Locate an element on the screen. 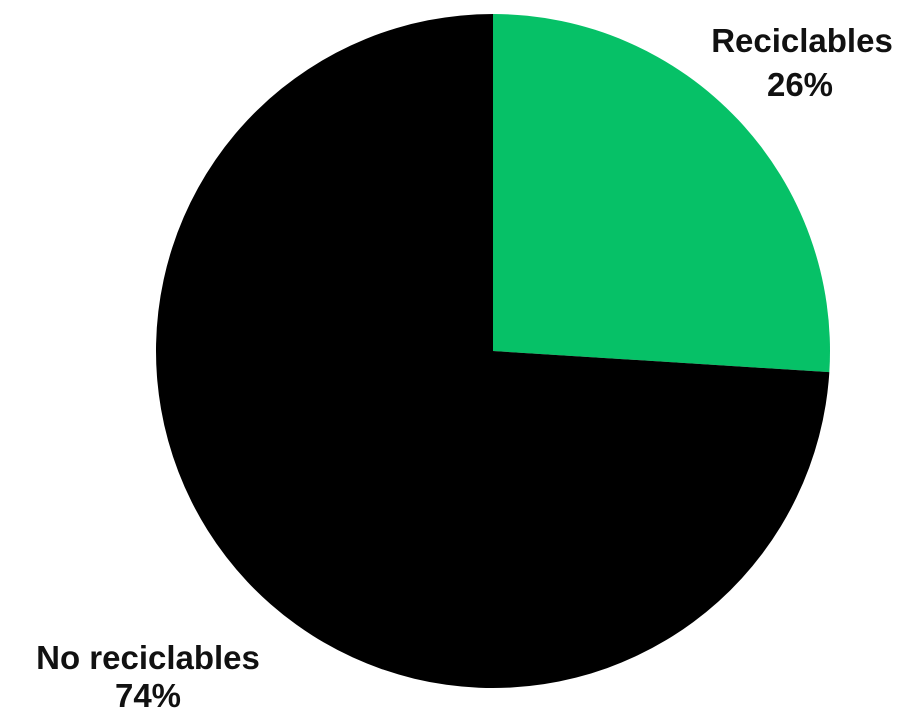 Image resolution: width=912 pixels, height=715 pixels. slice-value-no-reciclables: 74% is located at coordinates (148, 695).